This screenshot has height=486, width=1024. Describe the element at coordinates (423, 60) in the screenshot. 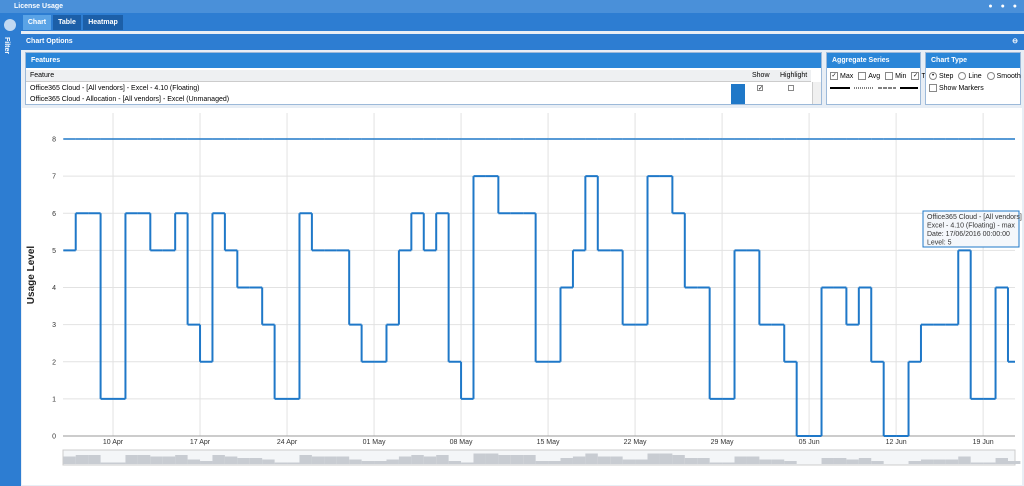

I see `panel-title: Features` at that location.